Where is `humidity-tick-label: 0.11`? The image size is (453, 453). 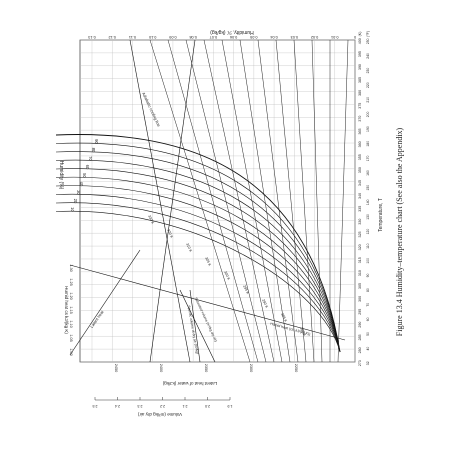 humidity-tick-label: 0.11 is located at coordinates (132, 37).